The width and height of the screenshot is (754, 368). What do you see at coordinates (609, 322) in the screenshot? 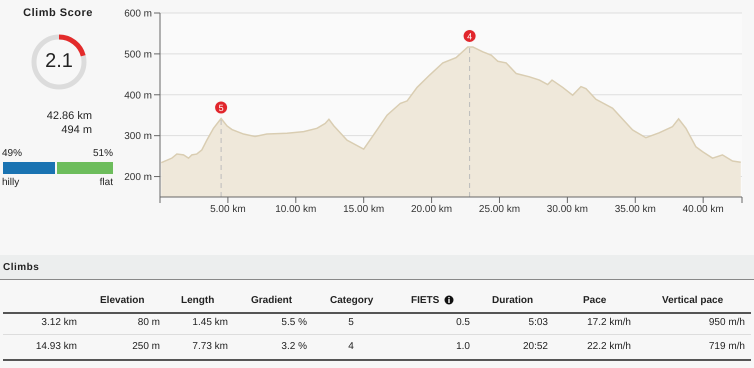
I see `text: 17.2 km/h` at bounding box center [609, 322].